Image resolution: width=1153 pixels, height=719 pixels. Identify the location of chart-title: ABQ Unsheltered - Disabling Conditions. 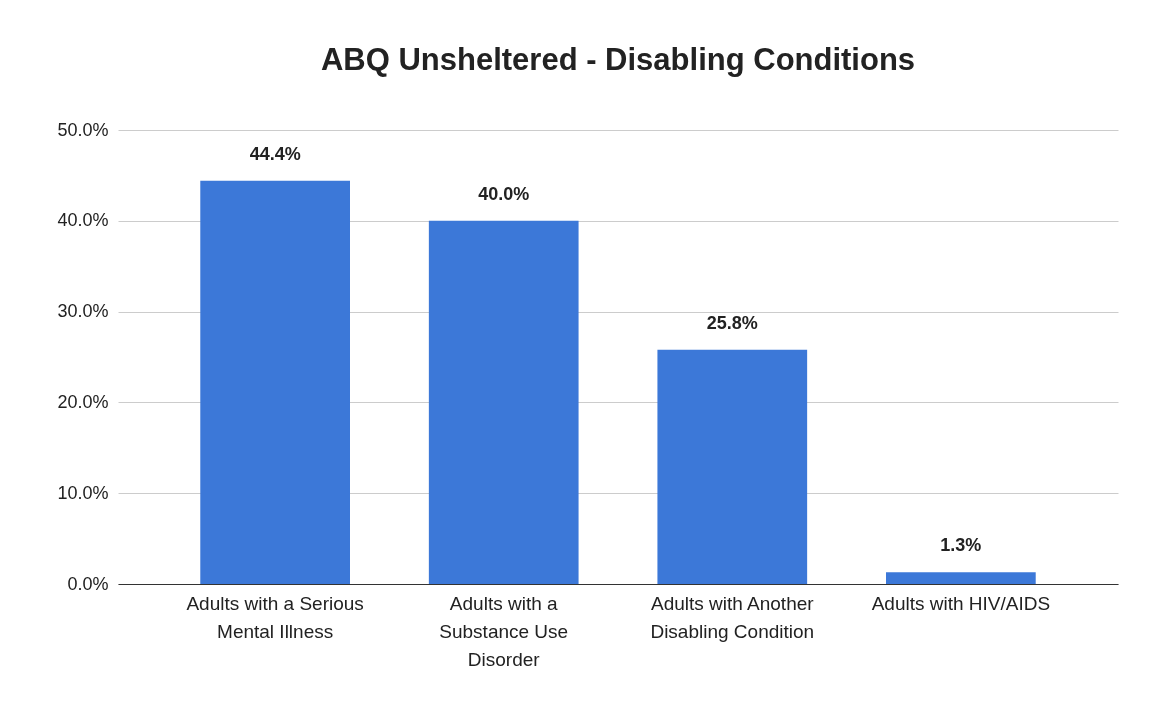
(618, 59).